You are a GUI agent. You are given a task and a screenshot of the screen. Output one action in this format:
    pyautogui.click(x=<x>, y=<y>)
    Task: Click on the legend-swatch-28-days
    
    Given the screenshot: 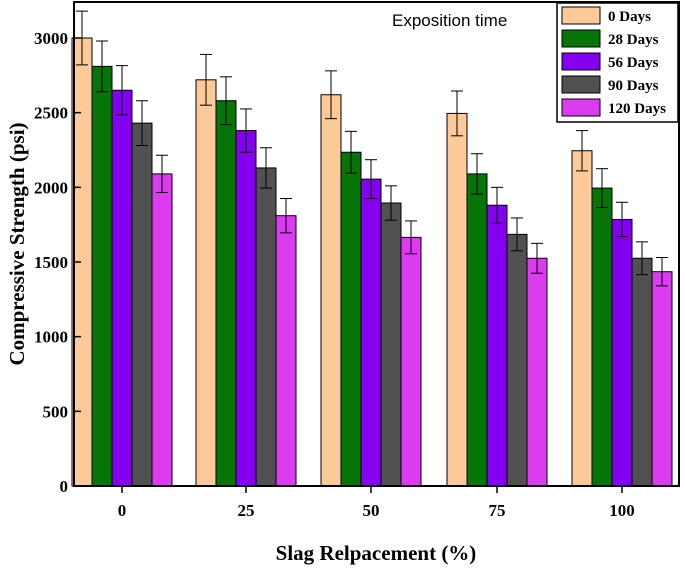 What is the action you would take?
    pyautogui.click(x=581, y=38)
    